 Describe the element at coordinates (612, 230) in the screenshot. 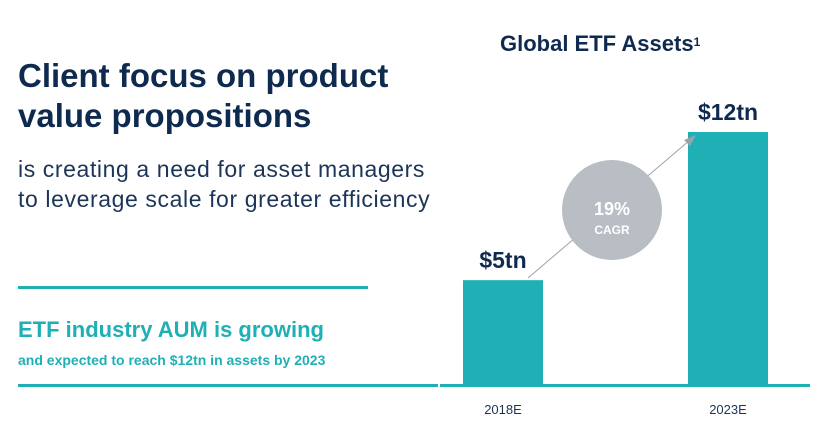

I see `cagr-label: CAGR` at that location.